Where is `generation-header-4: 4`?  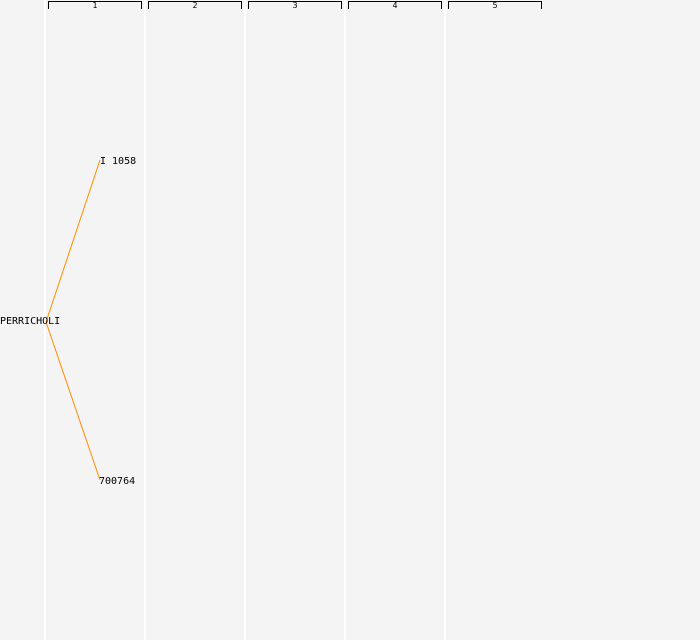
generation-header-4: 4 is located at coordinates (395, 5).